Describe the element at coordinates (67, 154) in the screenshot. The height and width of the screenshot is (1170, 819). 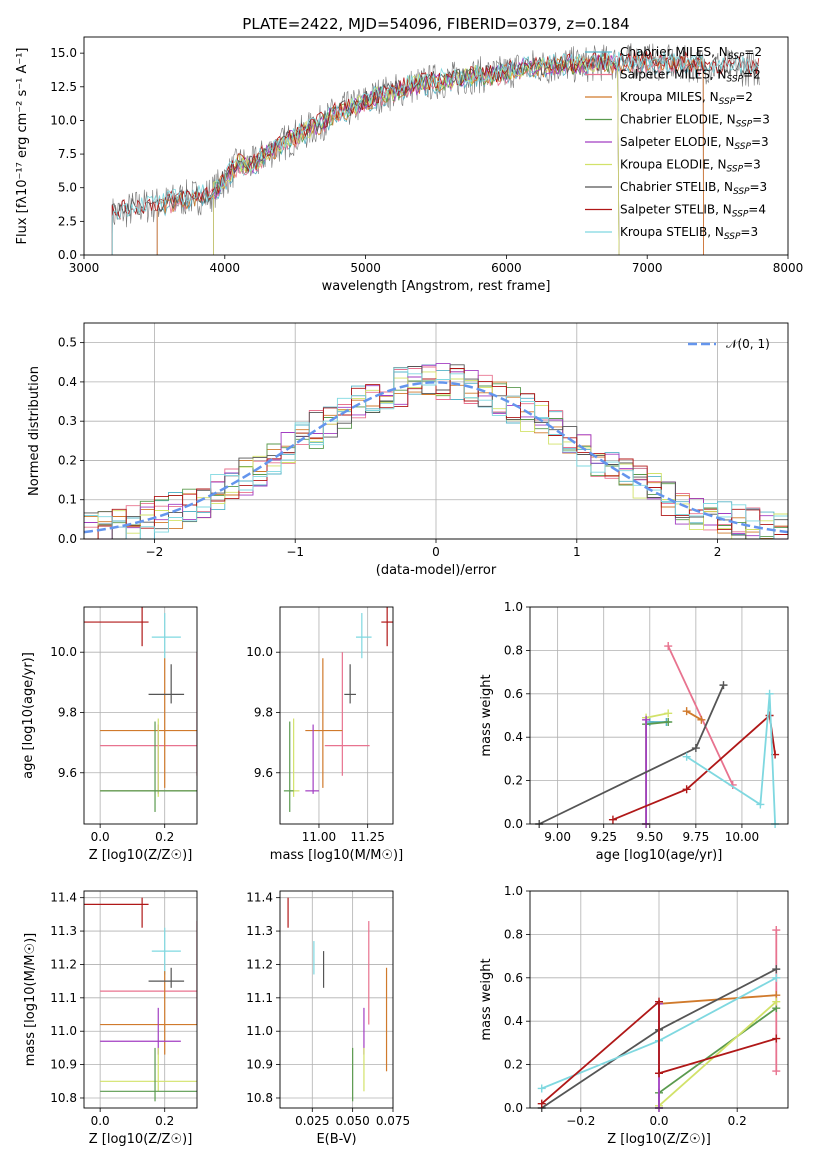
I see `y-tick-label: 7.5` at that location.